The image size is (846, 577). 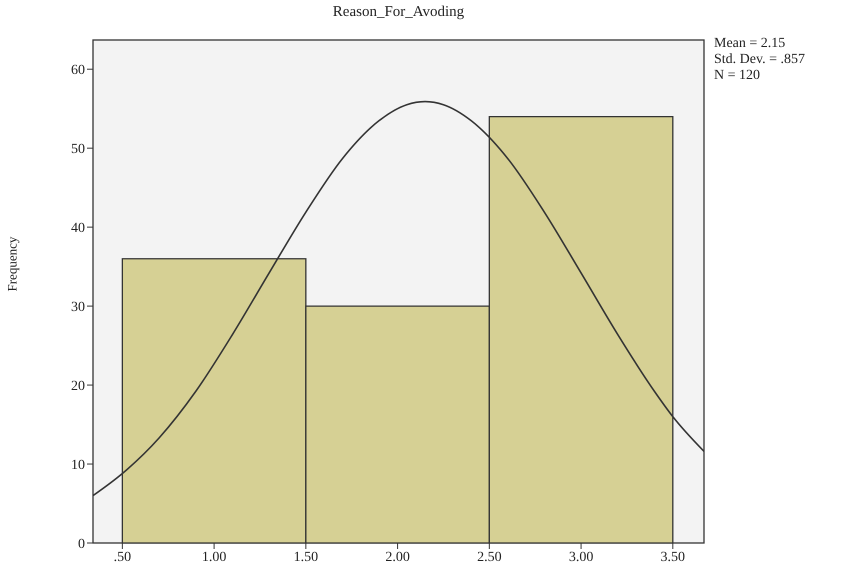 What do you see at coordinates (78, 386) in the screenshot?
I see `y-tick-label: 20` at bounding box center [78, 386].